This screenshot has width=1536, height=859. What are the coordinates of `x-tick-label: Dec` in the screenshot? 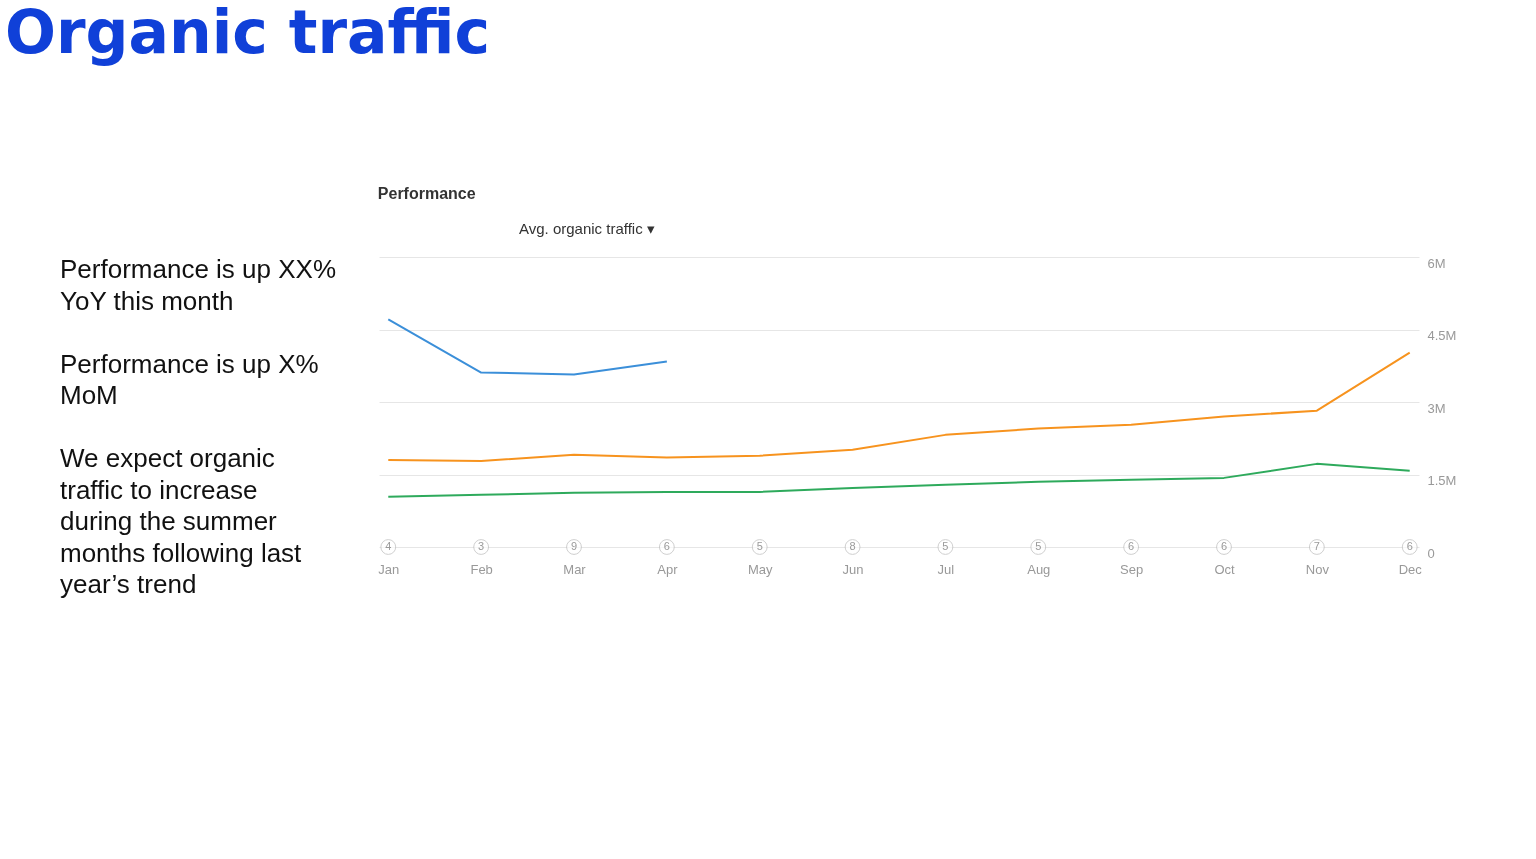 It's located at (1410, 569).